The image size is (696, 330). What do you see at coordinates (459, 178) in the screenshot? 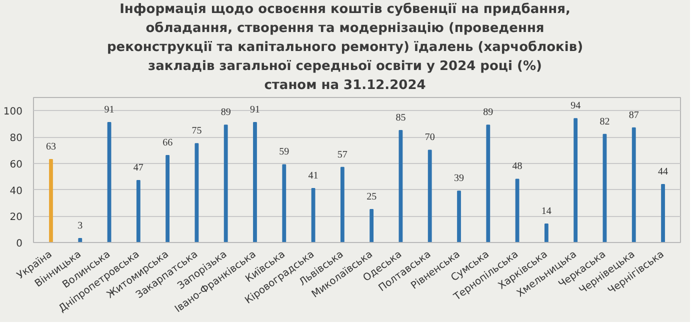
I see `data-label: 39` at bounding box center [459, 178].